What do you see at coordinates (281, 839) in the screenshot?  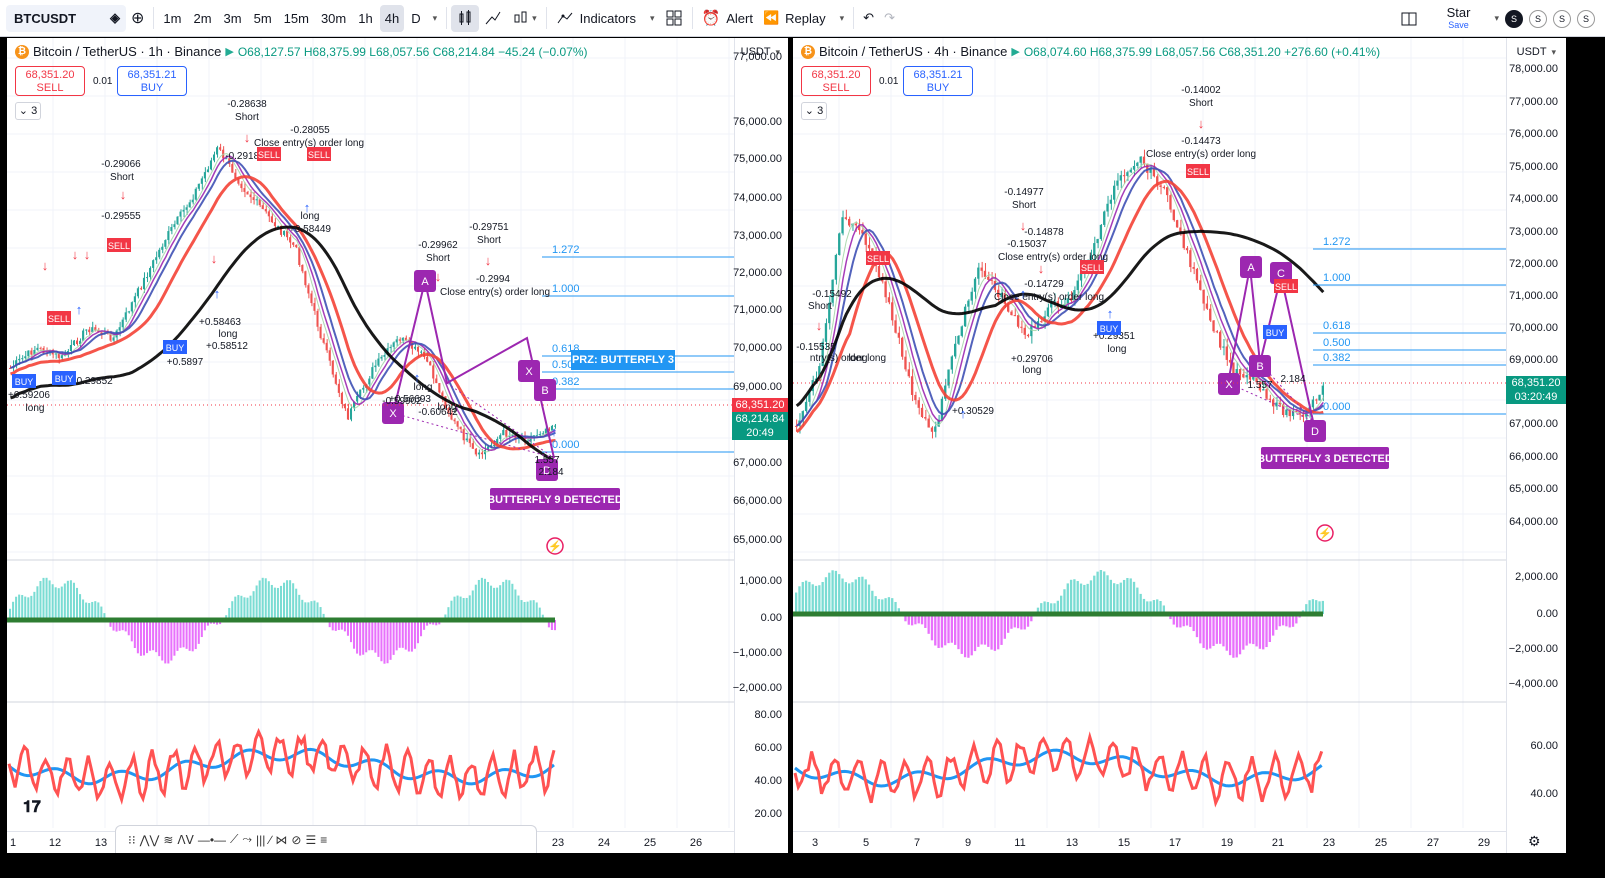 I see `xabcd-icon: ⋈` at bounding box center [281, 839].